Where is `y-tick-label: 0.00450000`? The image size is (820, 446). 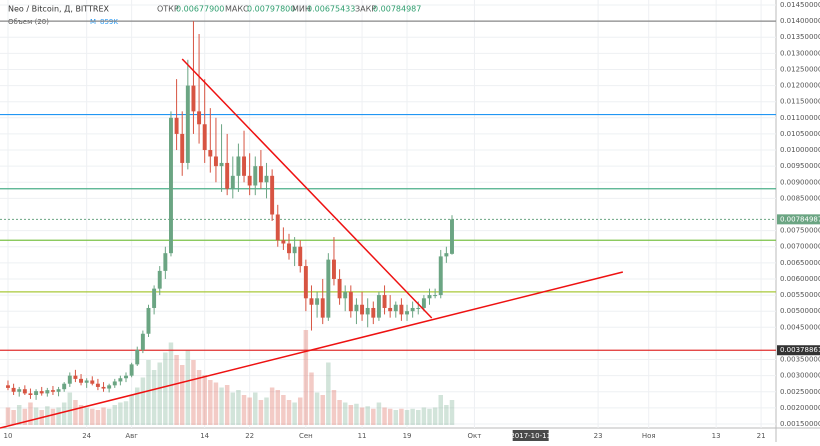
y-tick-label: 0.00450000 is located at coordinates (800, 327).